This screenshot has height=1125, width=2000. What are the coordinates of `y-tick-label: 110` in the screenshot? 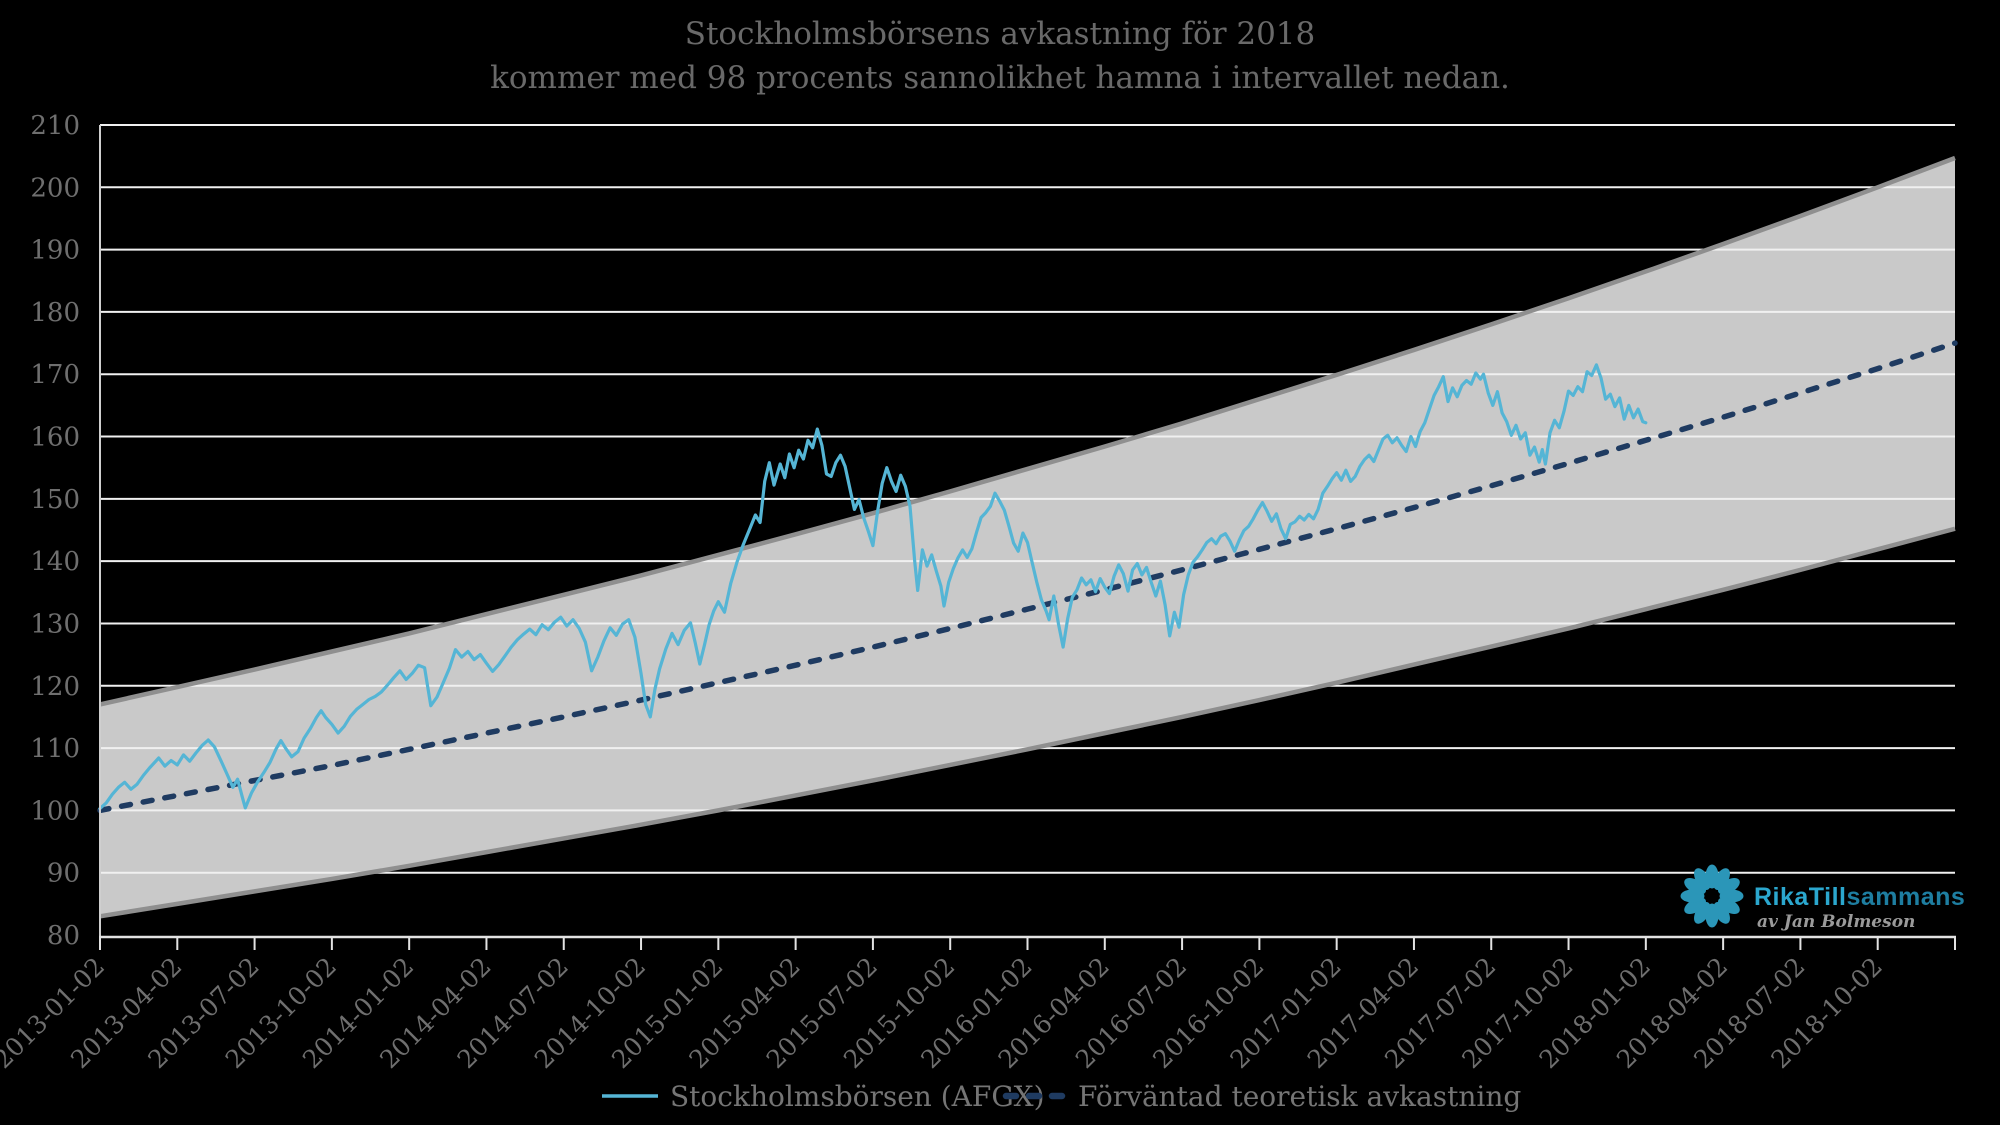 It's located at (55, 749).